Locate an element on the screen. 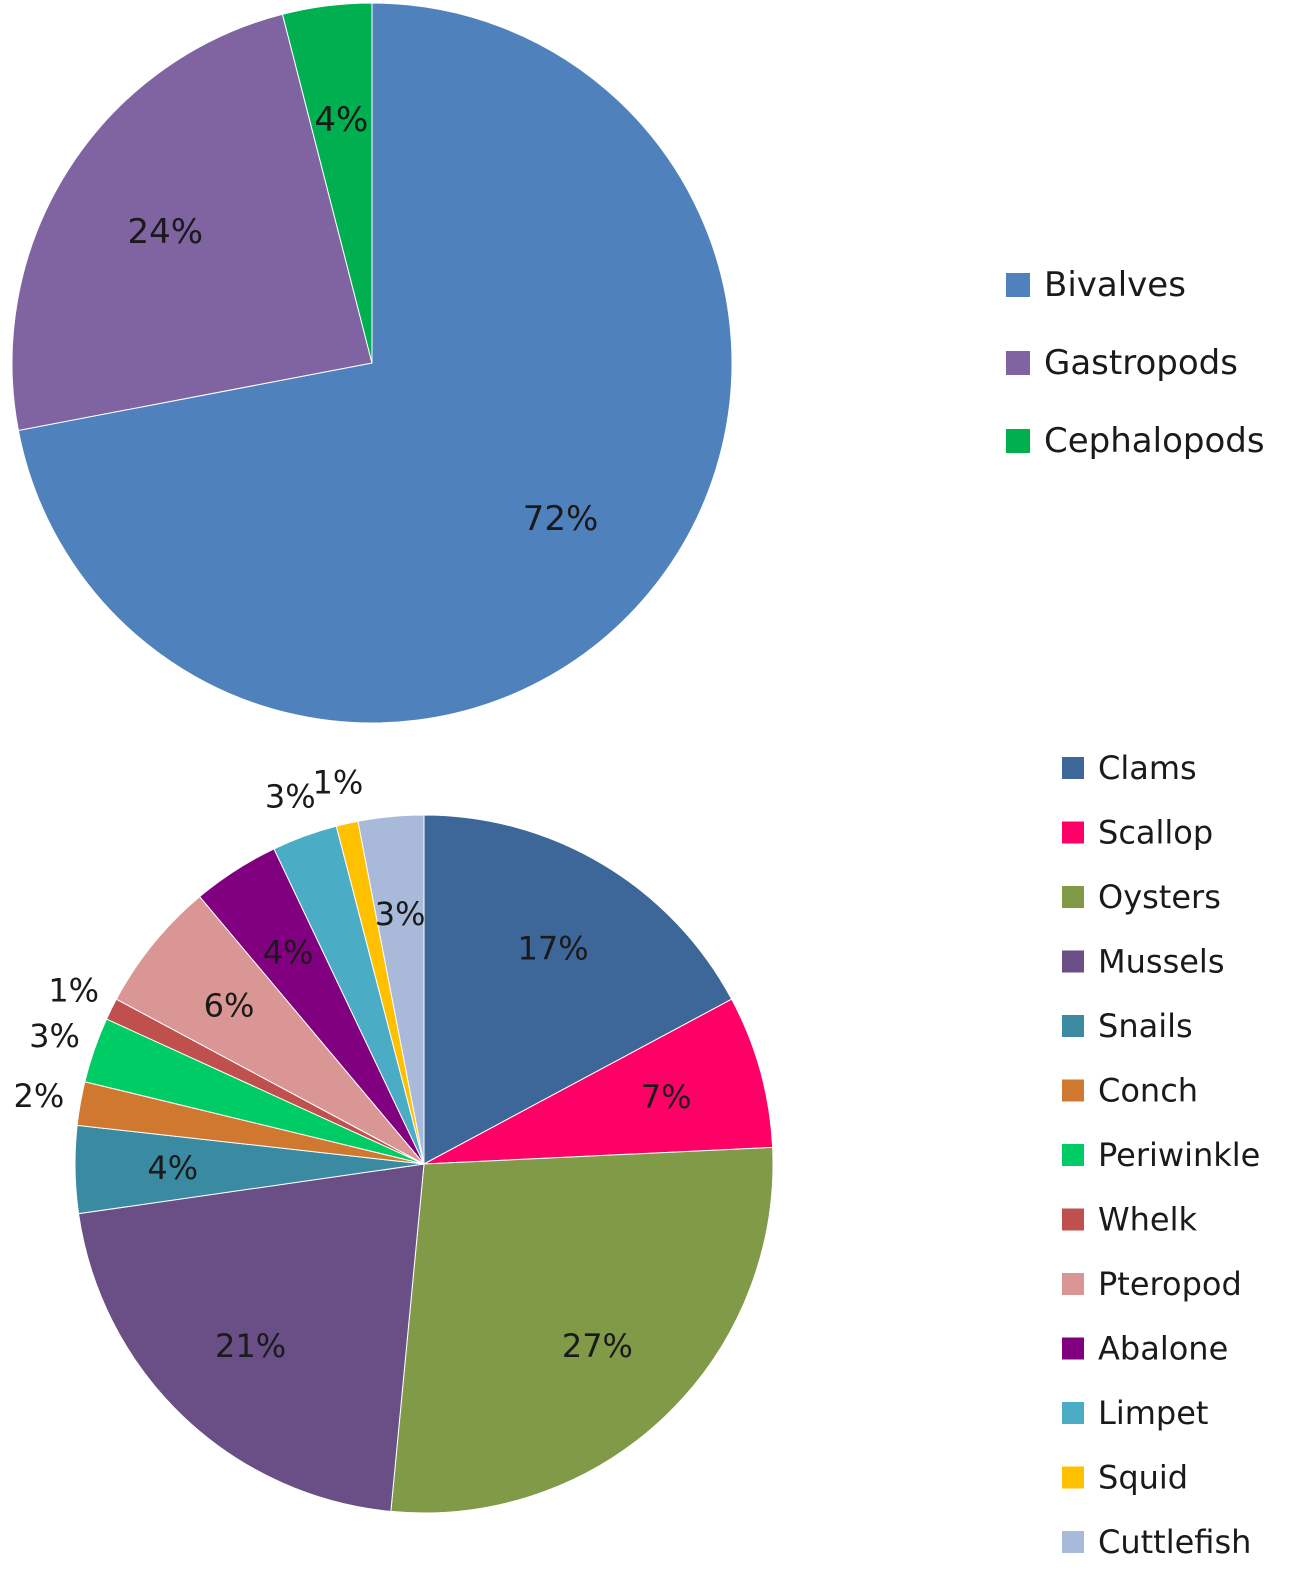 The image size is (1301, 1593). legend-label-oysters: Oysters is located at coordinates (1159, 897).